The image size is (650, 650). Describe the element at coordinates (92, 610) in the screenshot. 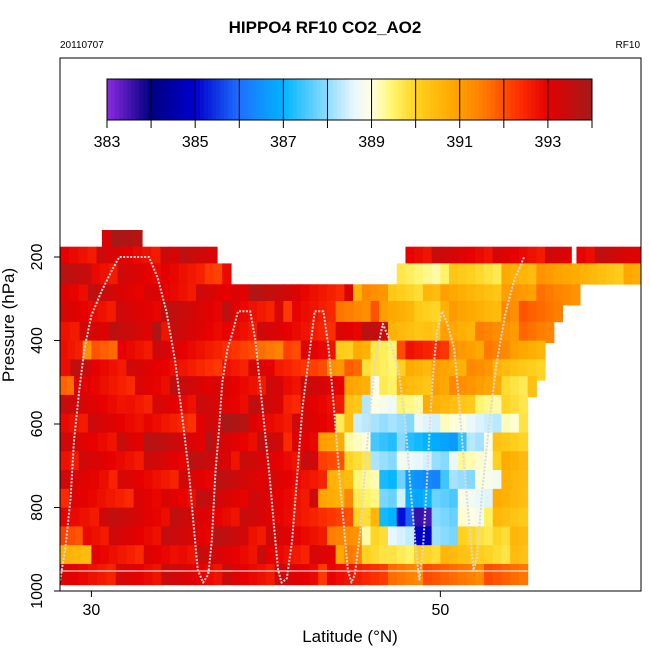

I see `x-tick-label: 30` at that location.